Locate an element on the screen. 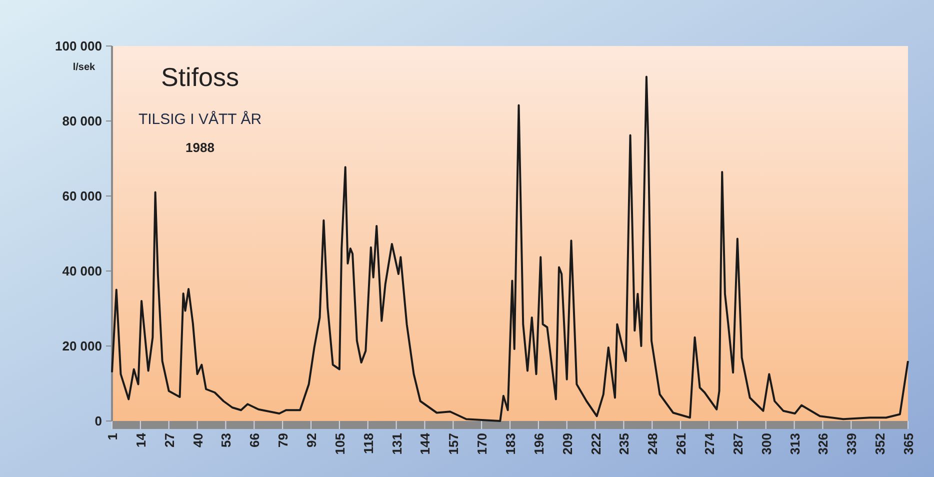  x-tick-label: 222 is located at coordinates (596, 444).